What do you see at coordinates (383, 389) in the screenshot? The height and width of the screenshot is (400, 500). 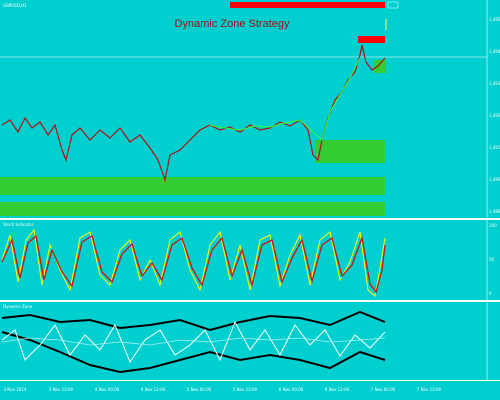 I see `time-label: 7 Nov 00:00` at bounding box center [383, 389].